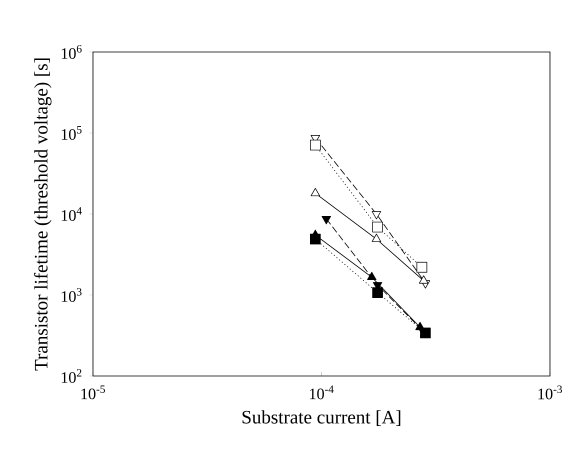 This screenshot has width=571, height=458. What do you see at coordinates (43, 214) in the screenshot?
I see `y-axis-title: Transistor lifetime (threshold voltage) [s]` at bounding box center [43, 214].